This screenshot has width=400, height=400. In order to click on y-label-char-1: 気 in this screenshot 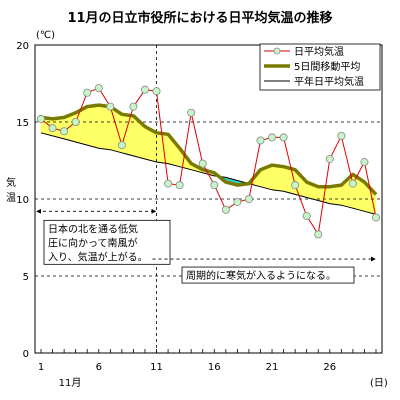, I will do `click(11, 182)`.